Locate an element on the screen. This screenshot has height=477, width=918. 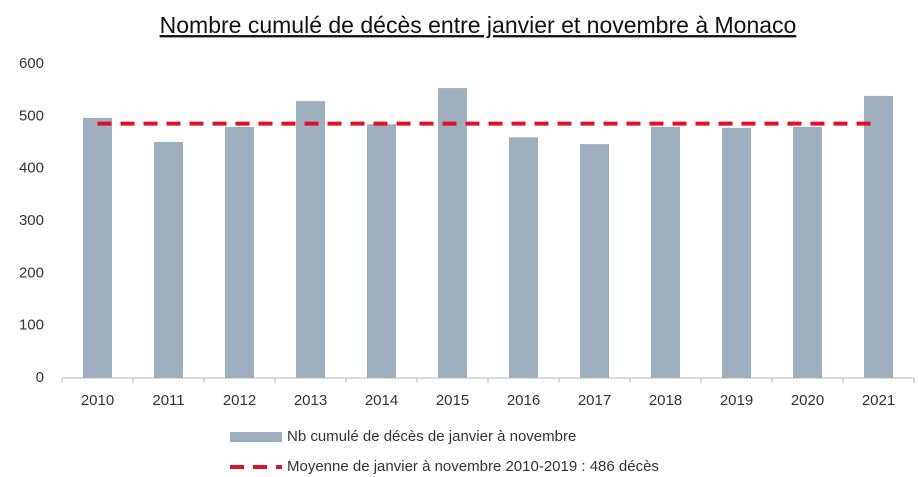
x-tick-label: 2014 is located at coordinates (381, 400).